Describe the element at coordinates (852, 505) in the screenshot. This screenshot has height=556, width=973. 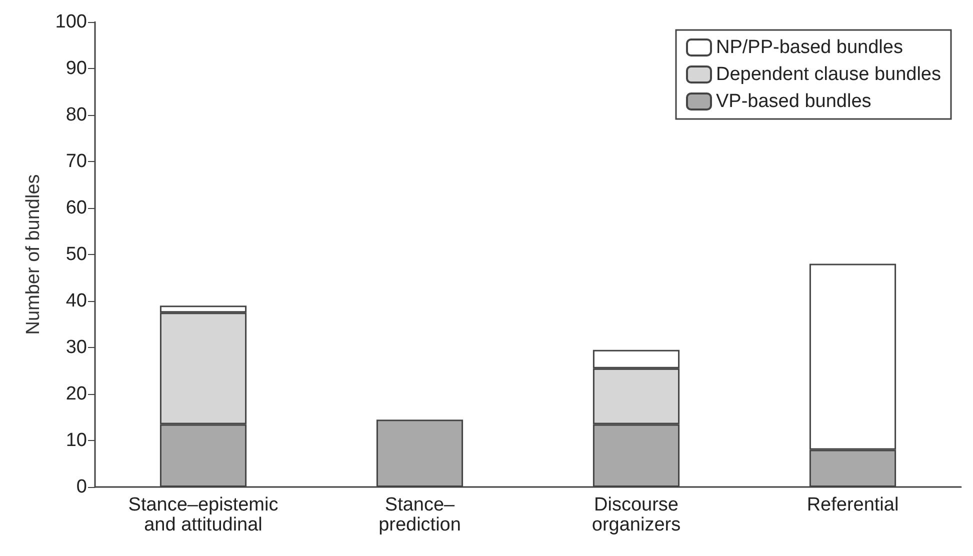
I see `x-tick-label: Referential` at that location.